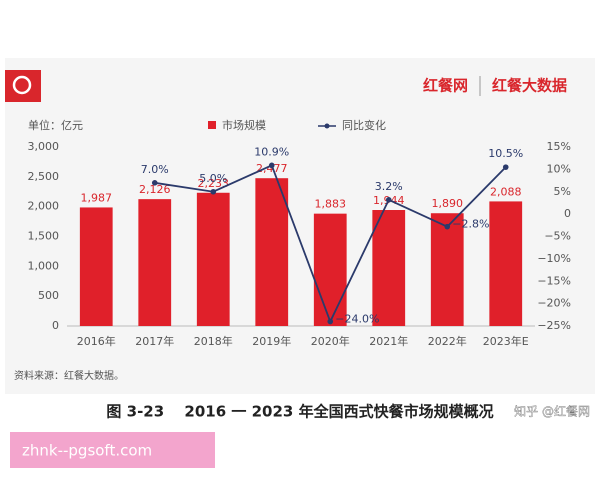  What do you see at coordinates (554, 280) in the screenshot?
I see `y2-tick-label: −15%` at bounding box center [554, 280].